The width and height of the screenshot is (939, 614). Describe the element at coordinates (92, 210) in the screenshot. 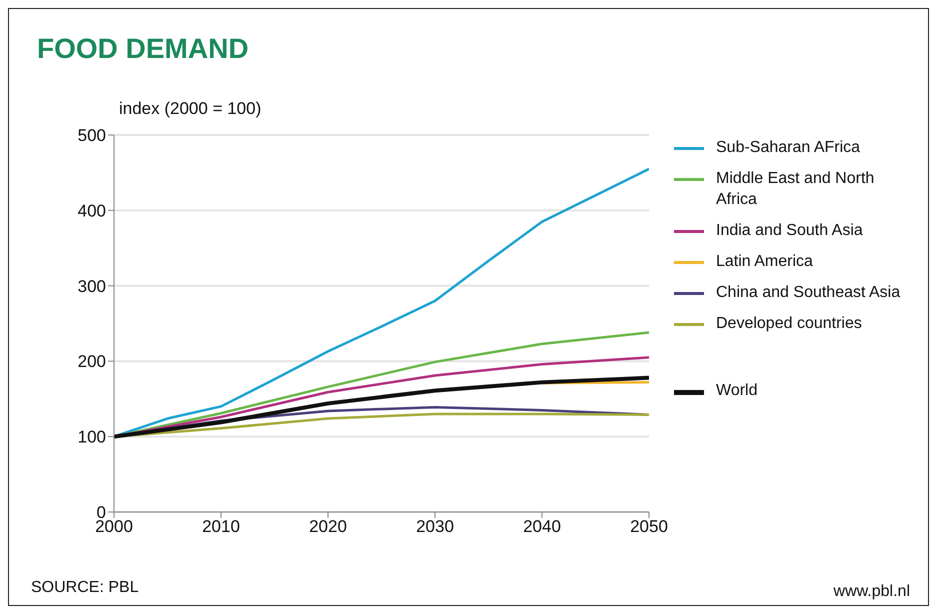

I see `y-tick-label: 400` at that location.